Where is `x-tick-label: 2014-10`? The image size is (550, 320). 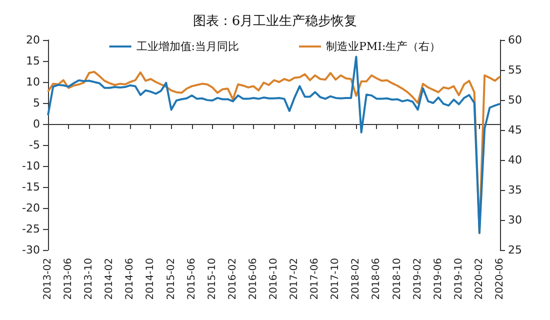 x-tick-label: 2014-10 is located at coordinates (150, 279).